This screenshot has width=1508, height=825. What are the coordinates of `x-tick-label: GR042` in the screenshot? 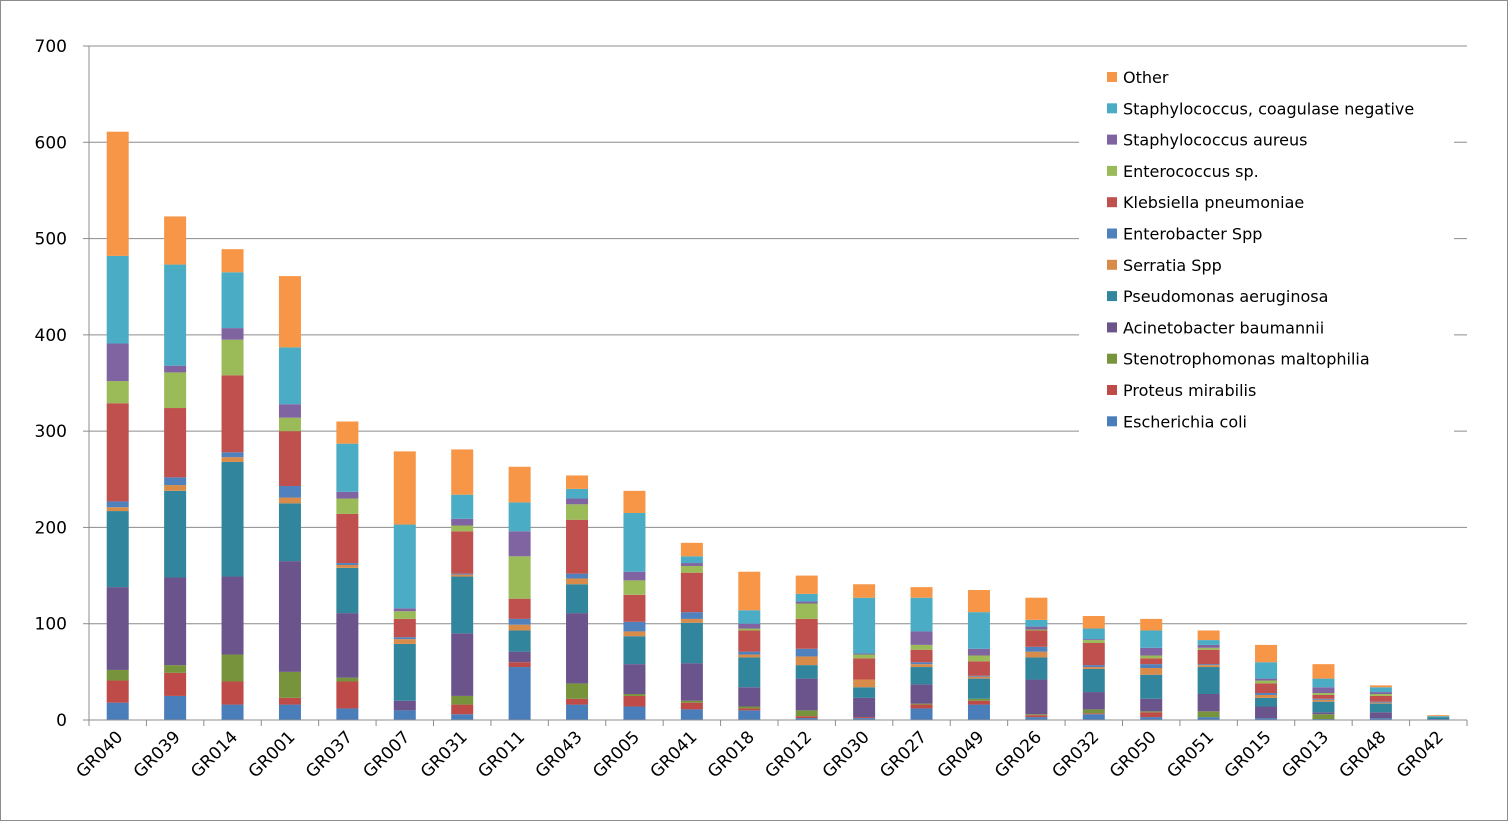 It's located at (1420, 754).